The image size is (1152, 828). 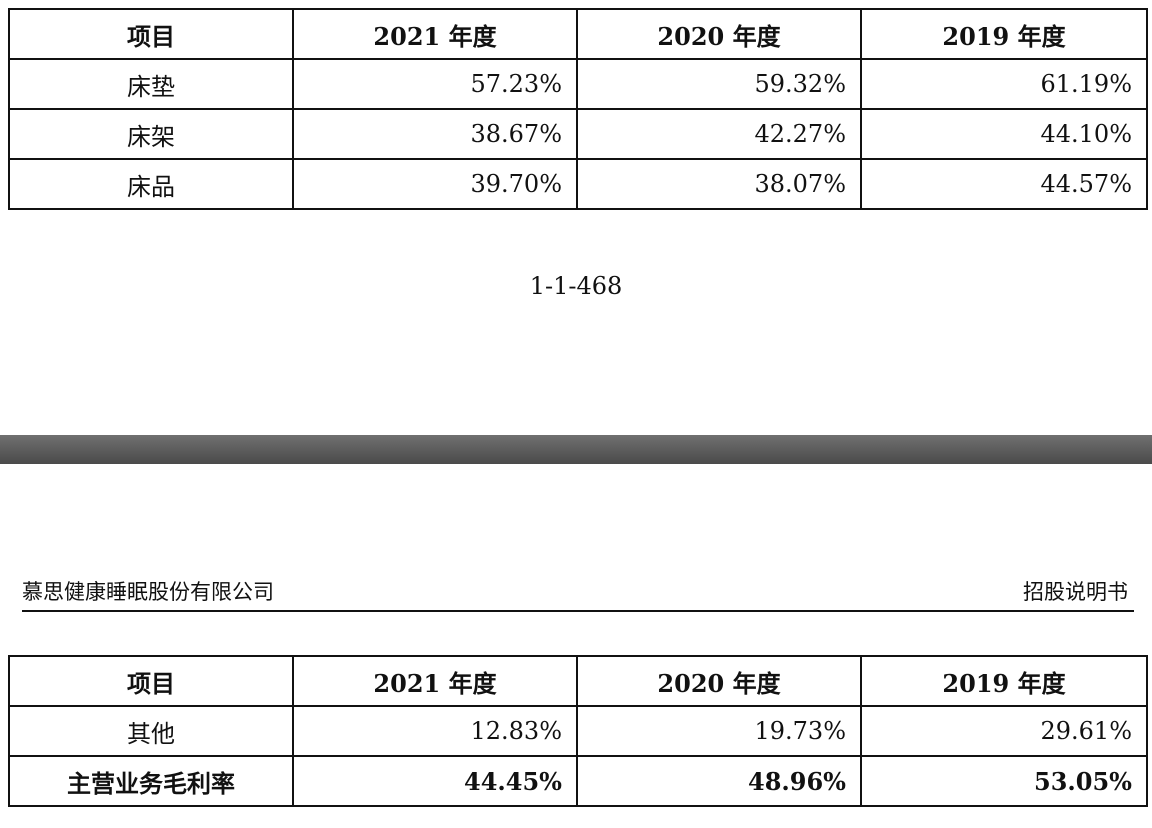 What do you see at coordinates (576, 449) in the screenshot?
I see `page-divider` at bounding box center [576, 449].